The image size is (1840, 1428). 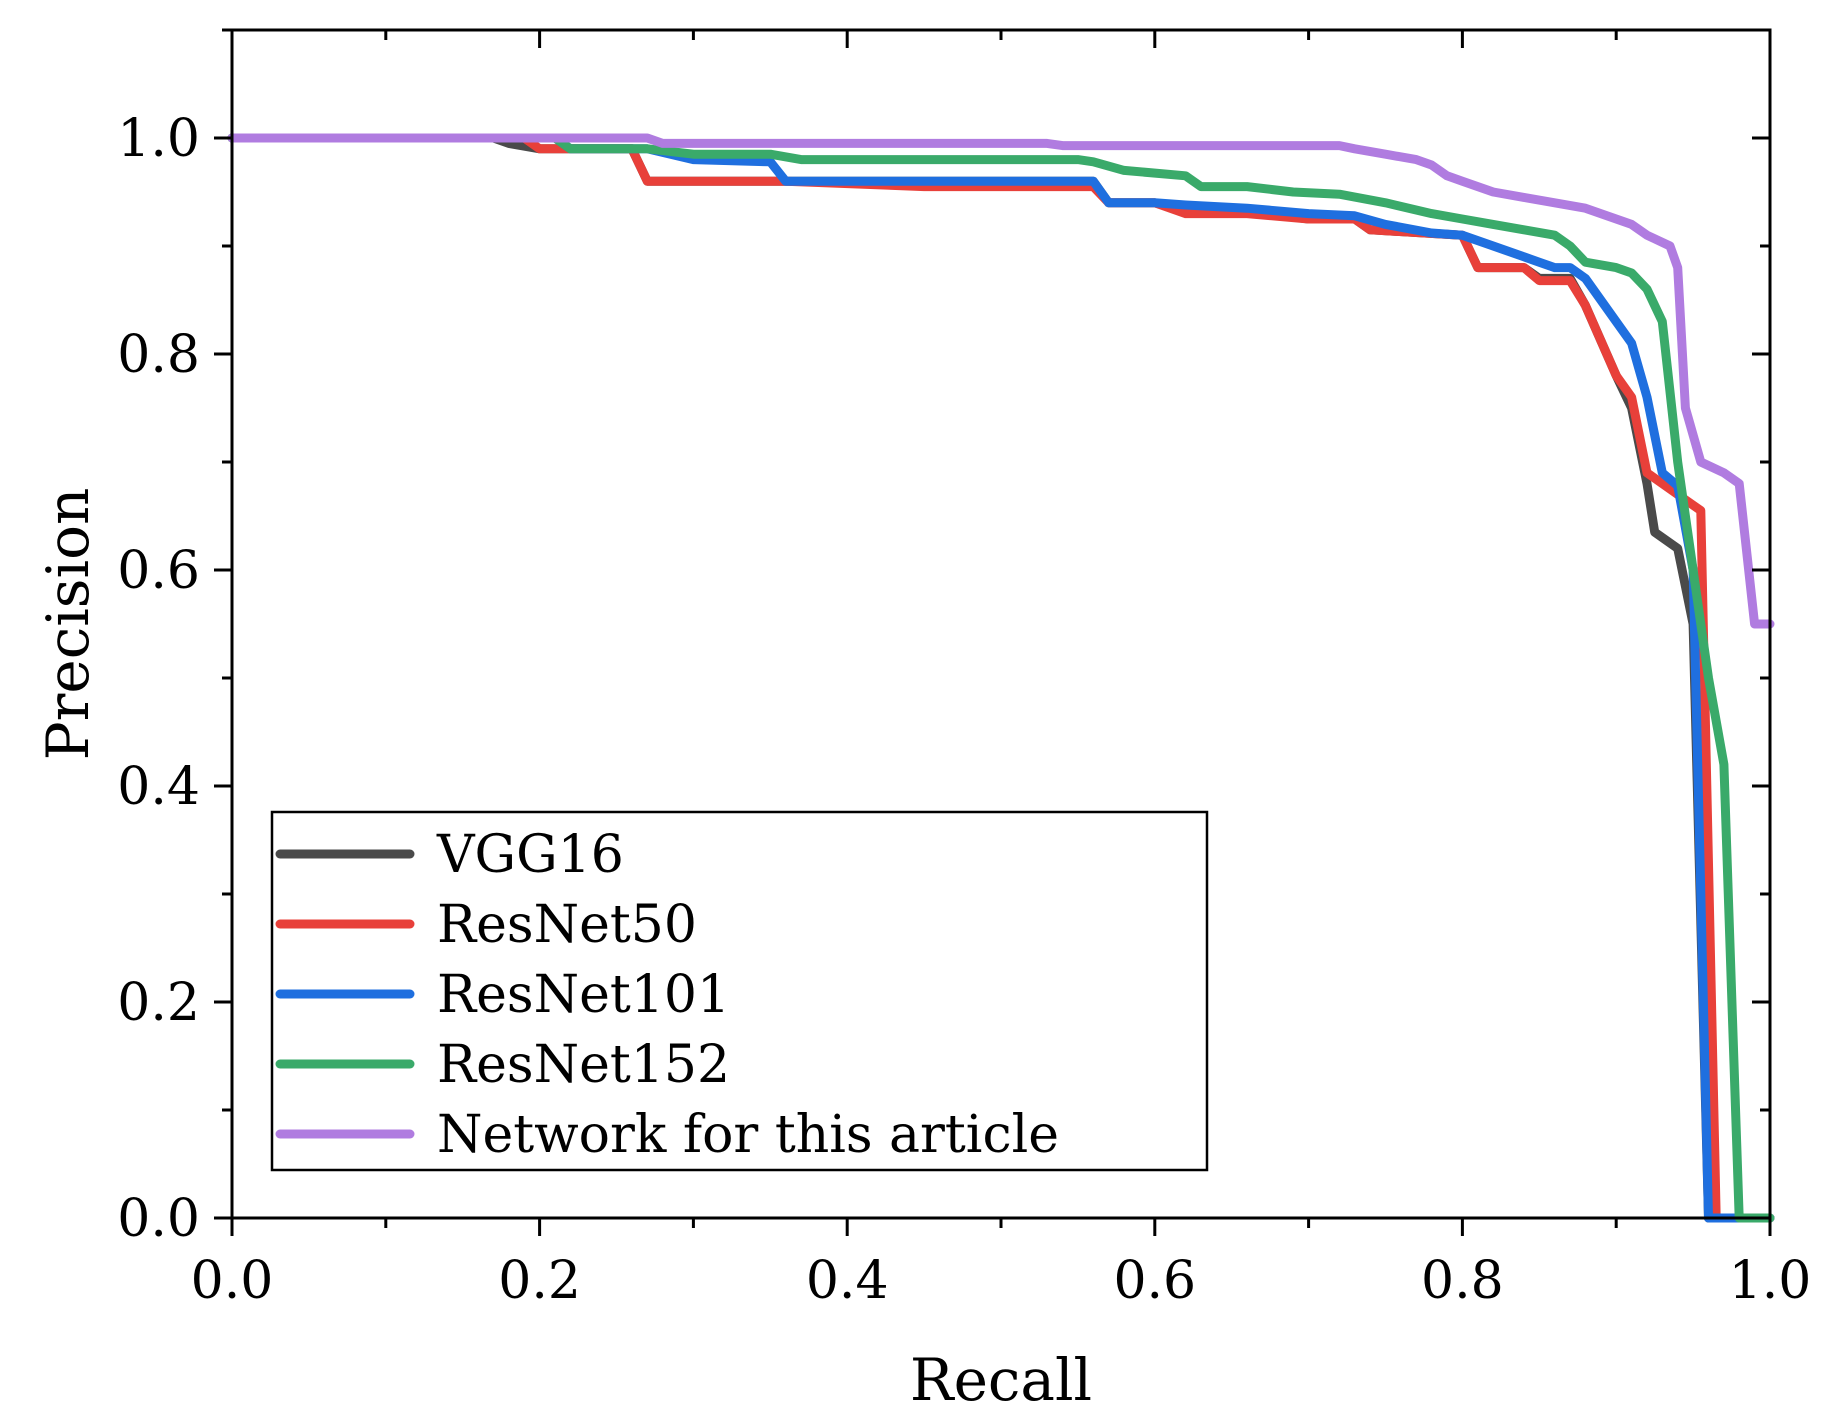 I want to click on x-tick-label: 0.2, so click(x=539, y=1281).